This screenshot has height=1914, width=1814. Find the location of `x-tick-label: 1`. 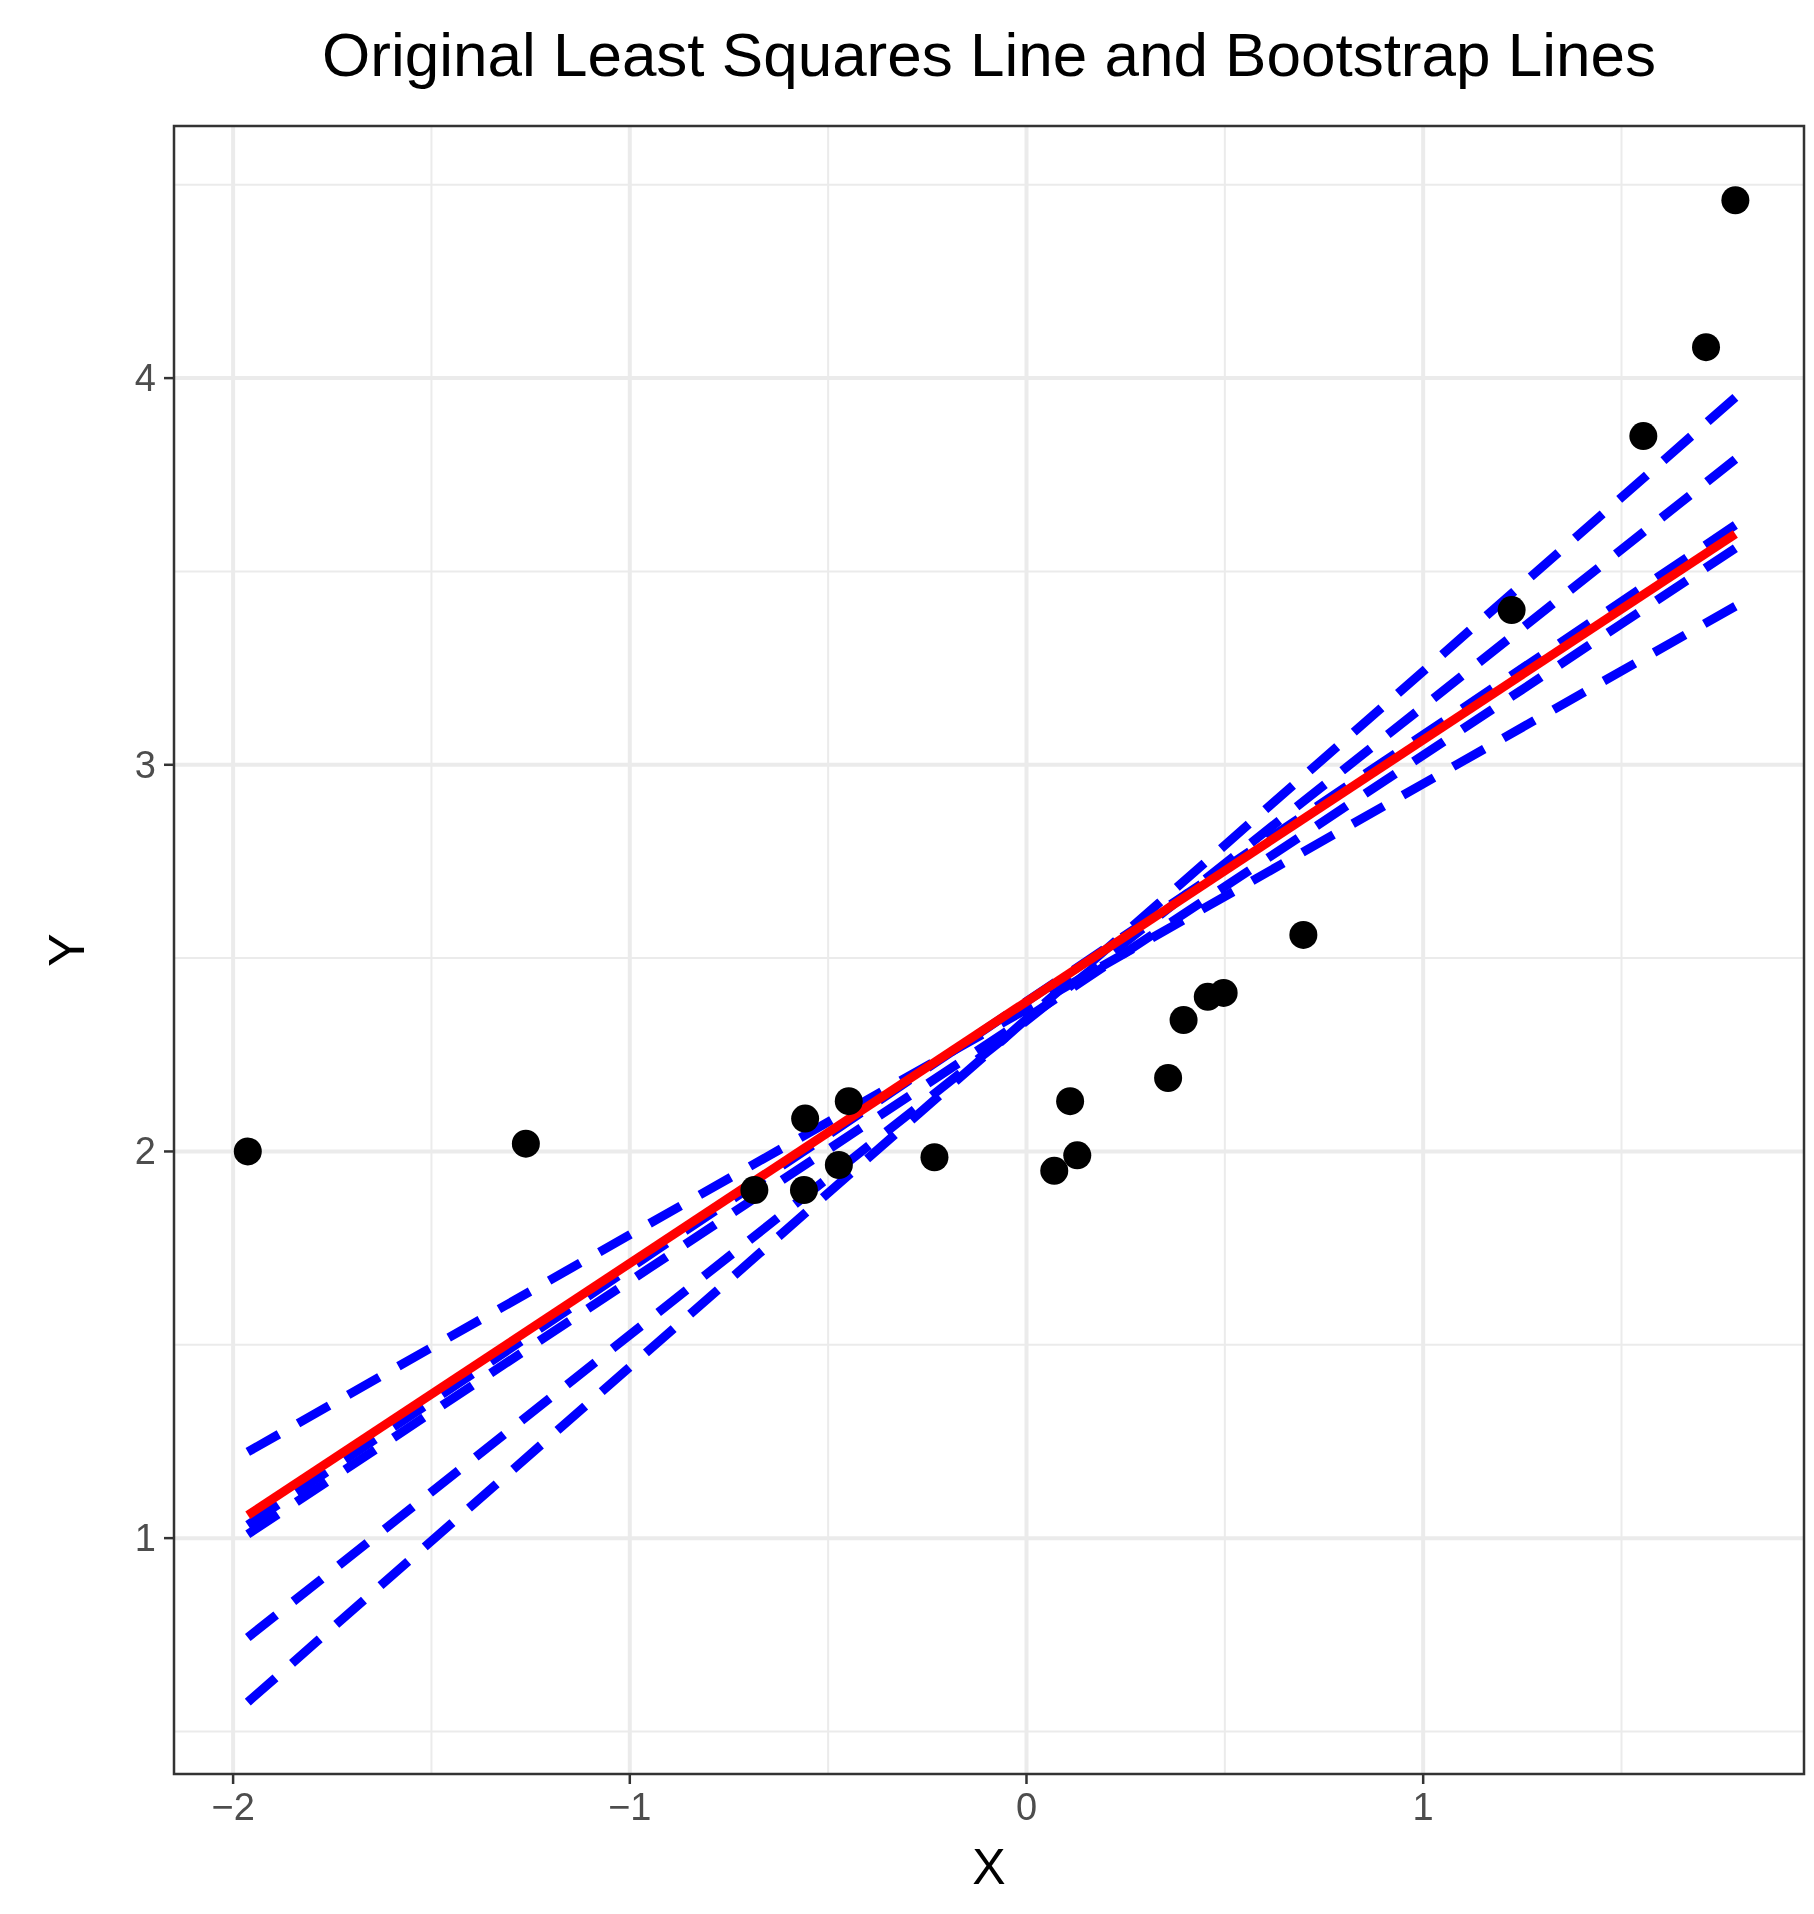

x-tick-label: 1 is located at coordinates (1423, 1807).